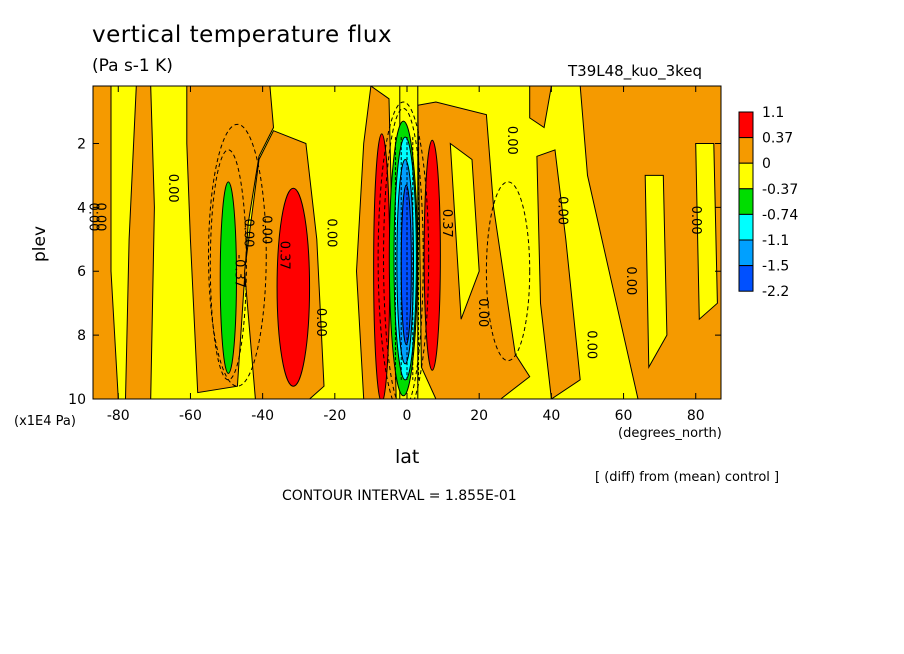 The width and height of the screenshot is (904, 654). I want to click on y-axis-title: plev, so click(40, 243).